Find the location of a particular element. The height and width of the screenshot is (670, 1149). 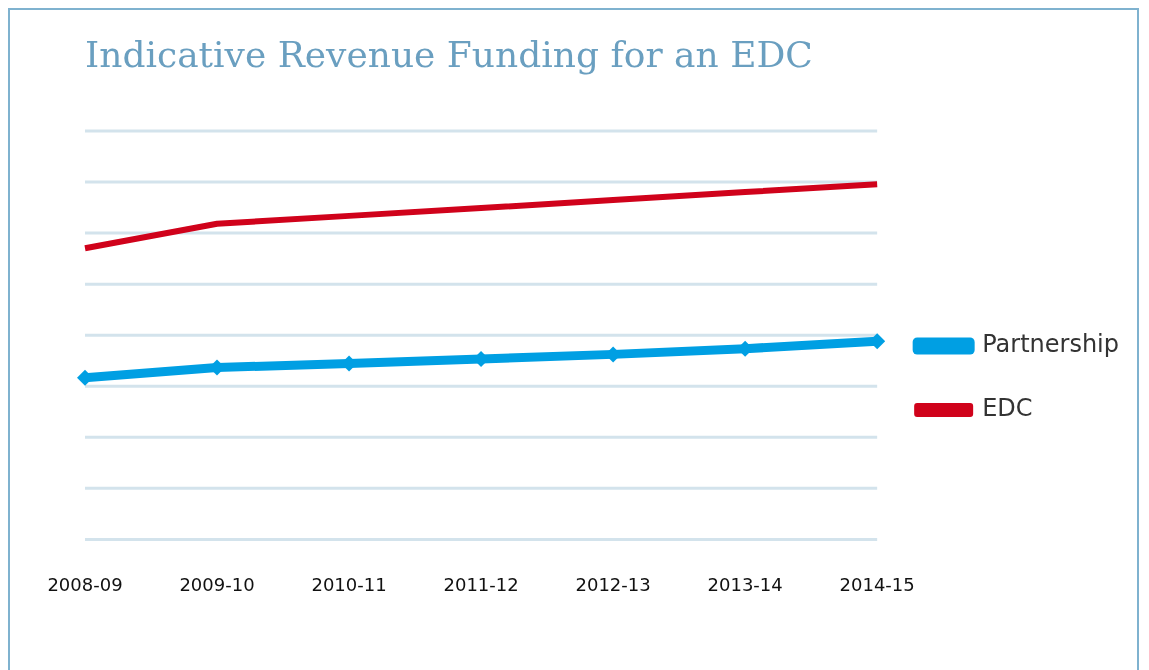

x-tick-label: 2014-15 is located at coordinates (877, 584).